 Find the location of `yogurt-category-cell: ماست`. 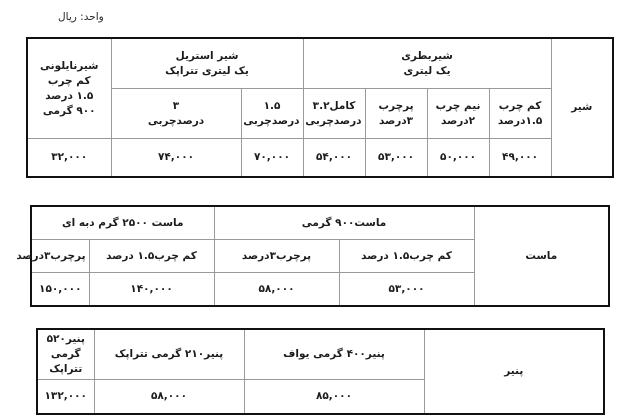

yogurt-category-cell: ماست is located at coordinates (541, 256).